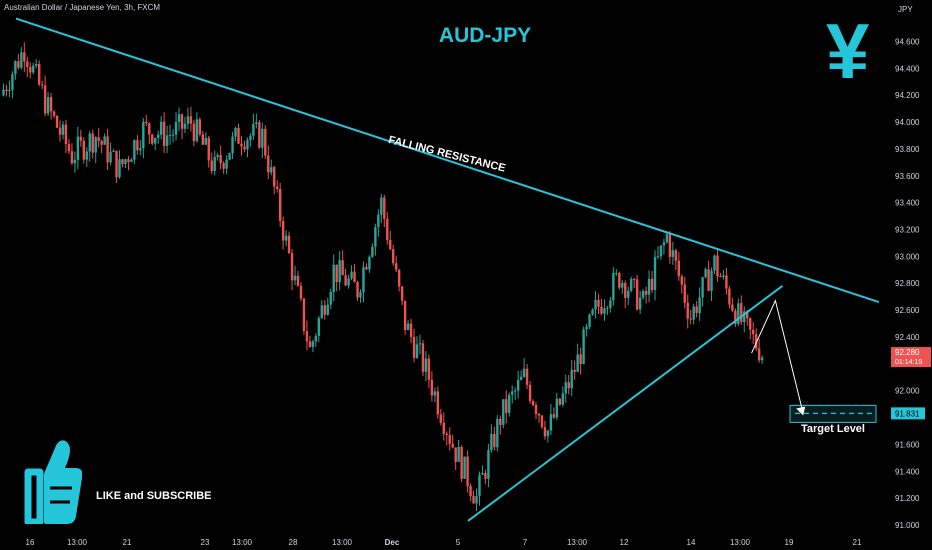 The height and width of the screenshot is (550, 932). I want to click on price-tags: 92.280 01:14:19 91.831, so click(911, 383).